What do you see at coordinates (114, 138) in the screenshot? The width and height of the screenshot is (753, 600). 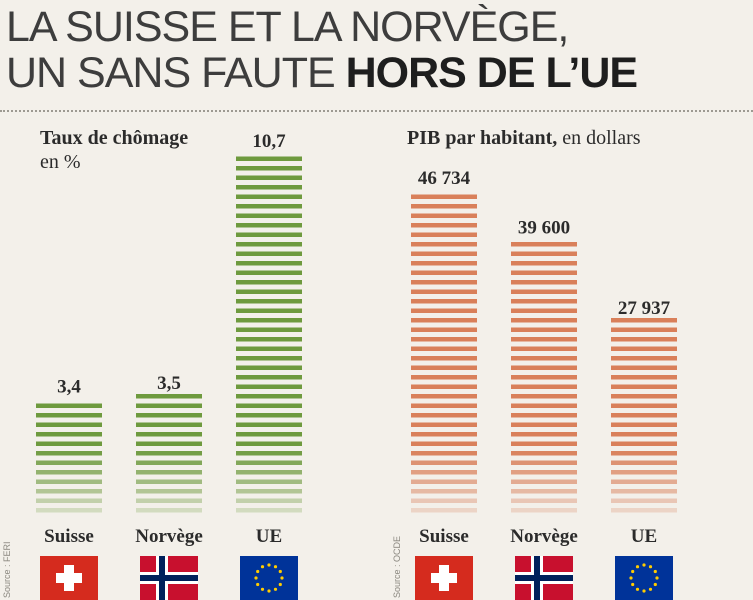 I see `unemployment-label-title: Taux de chômage` at bounding box center [114, 138].